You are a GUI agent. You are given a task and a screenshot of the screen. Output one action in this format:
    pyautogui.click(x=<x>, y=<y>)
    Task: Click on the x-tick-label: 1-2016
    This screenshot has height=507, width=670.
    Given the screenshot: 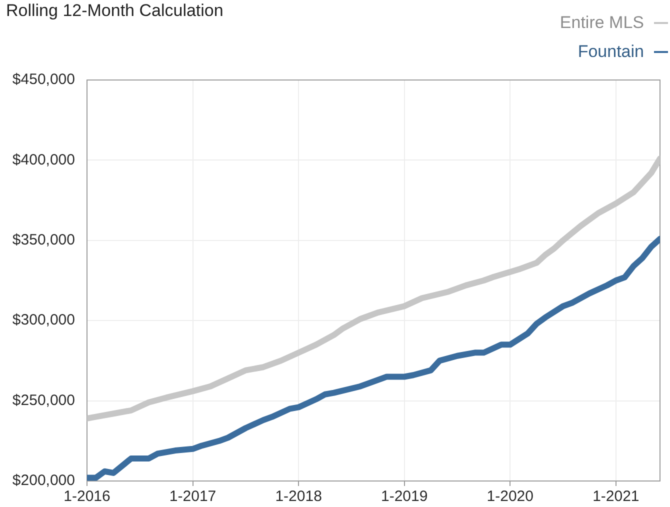 What is the action you would take?
    pyautogui.click(x=87, y=497)
    